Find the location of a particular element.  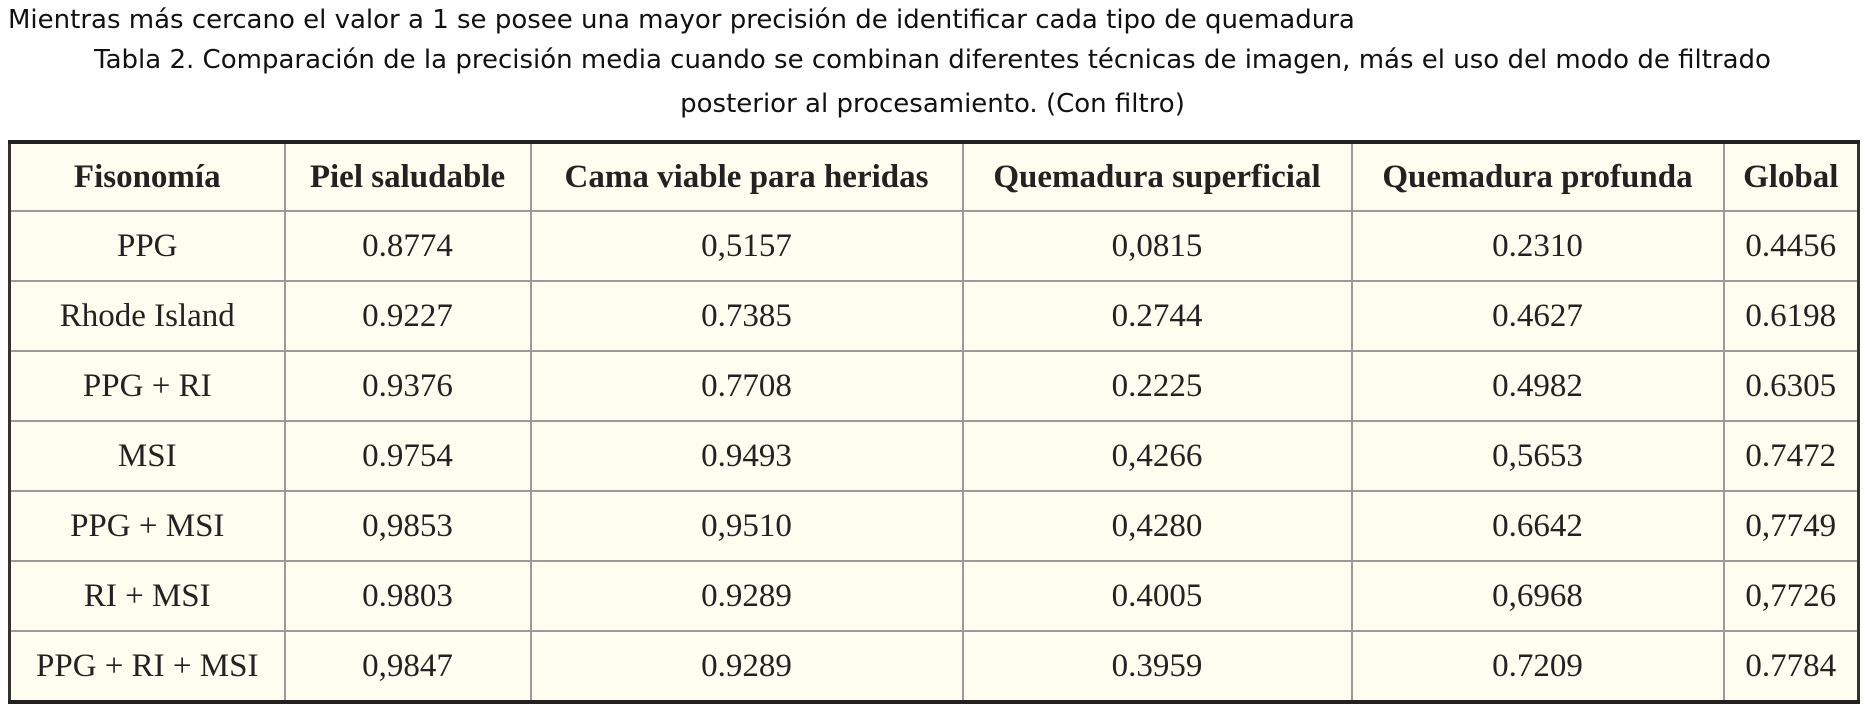

table-cell: 0.2310 is located at coordinates (1537, 246).